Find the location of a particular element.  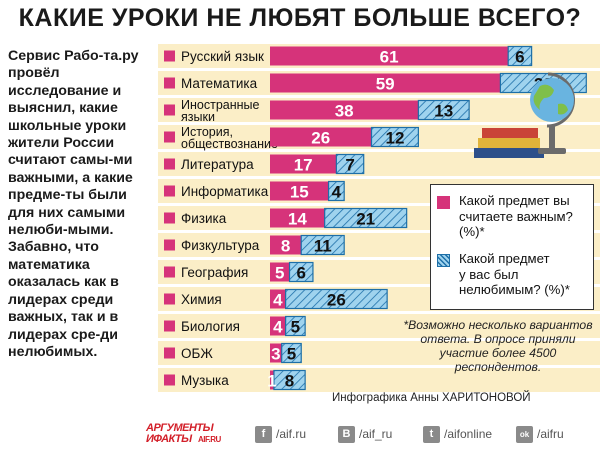

data-label-disliked: 26 is located at coordinates (336, 300).